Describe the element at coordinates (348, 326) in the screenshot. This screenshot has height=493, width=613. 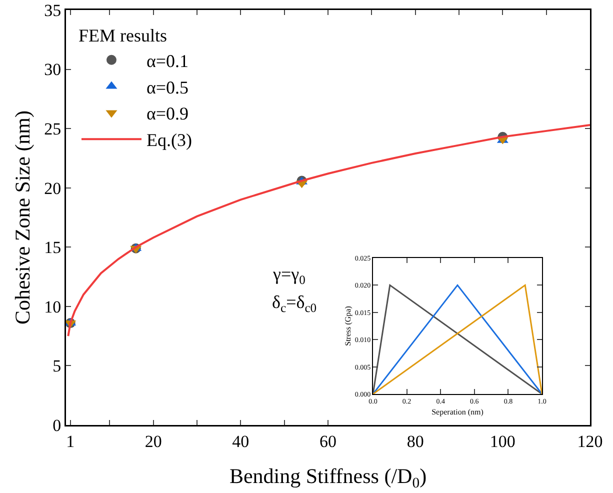
I see `y-axis-title: Stress (Gpa)` at that location.